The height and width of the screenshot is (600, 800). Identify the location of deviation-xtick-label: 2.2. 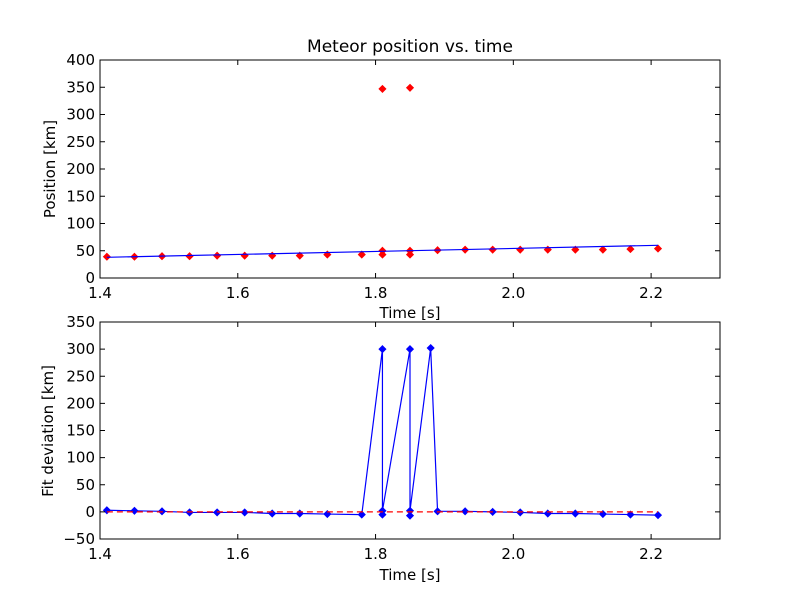
(651, 554).